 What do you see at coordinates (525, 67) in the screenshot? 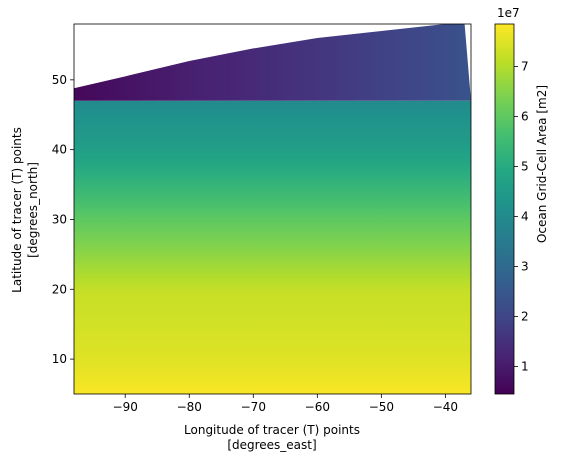
I see `colorbar-tick-label: 7` at bounding box center [525, 67].